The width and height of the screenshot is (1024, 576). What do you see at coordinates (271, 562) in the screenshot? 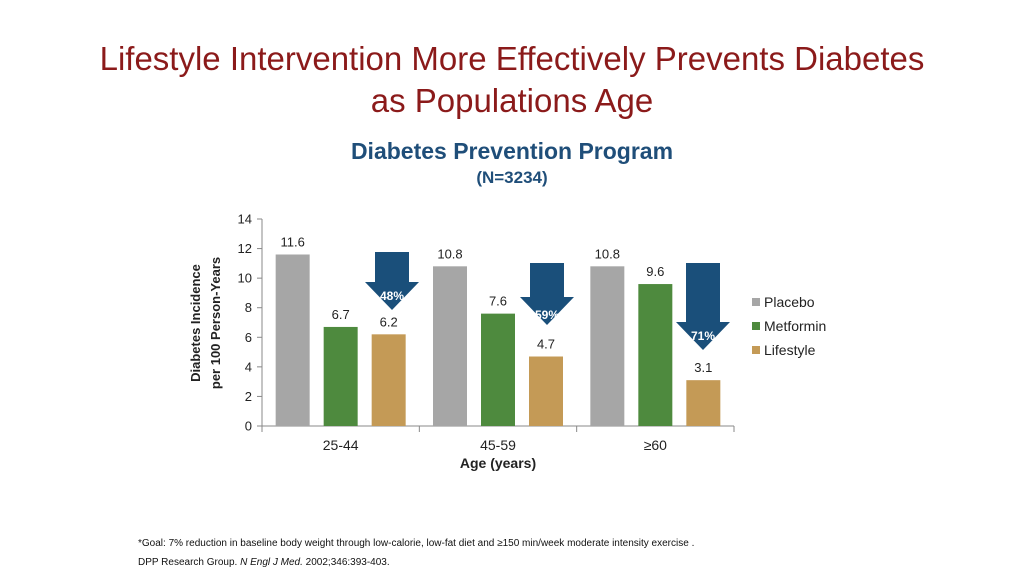
I see `citation-journal: N Engl J Med.` at bounding box center [271, 562].